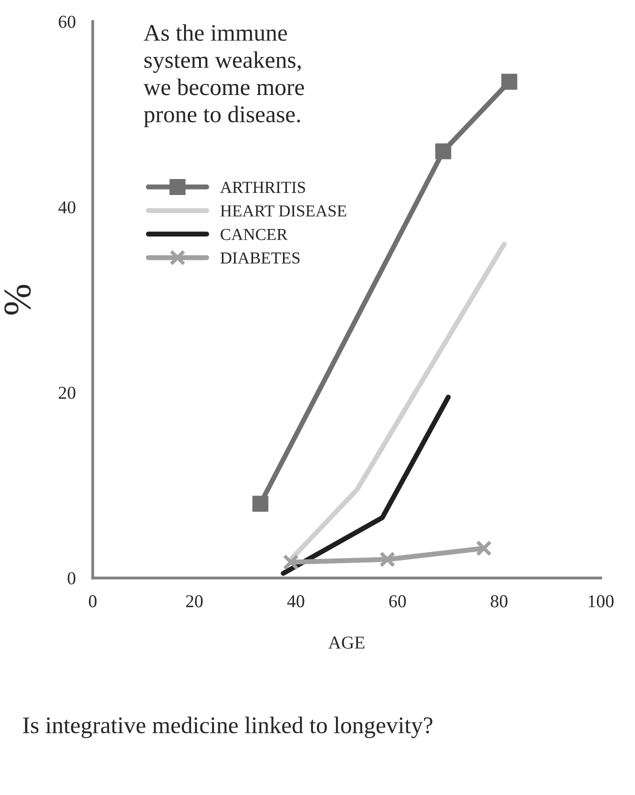 This screenshot has height=795, width=635. Describe the element at coordinates (72, 578) in the screenshot. I see `y-tick-label: 0` at that location.